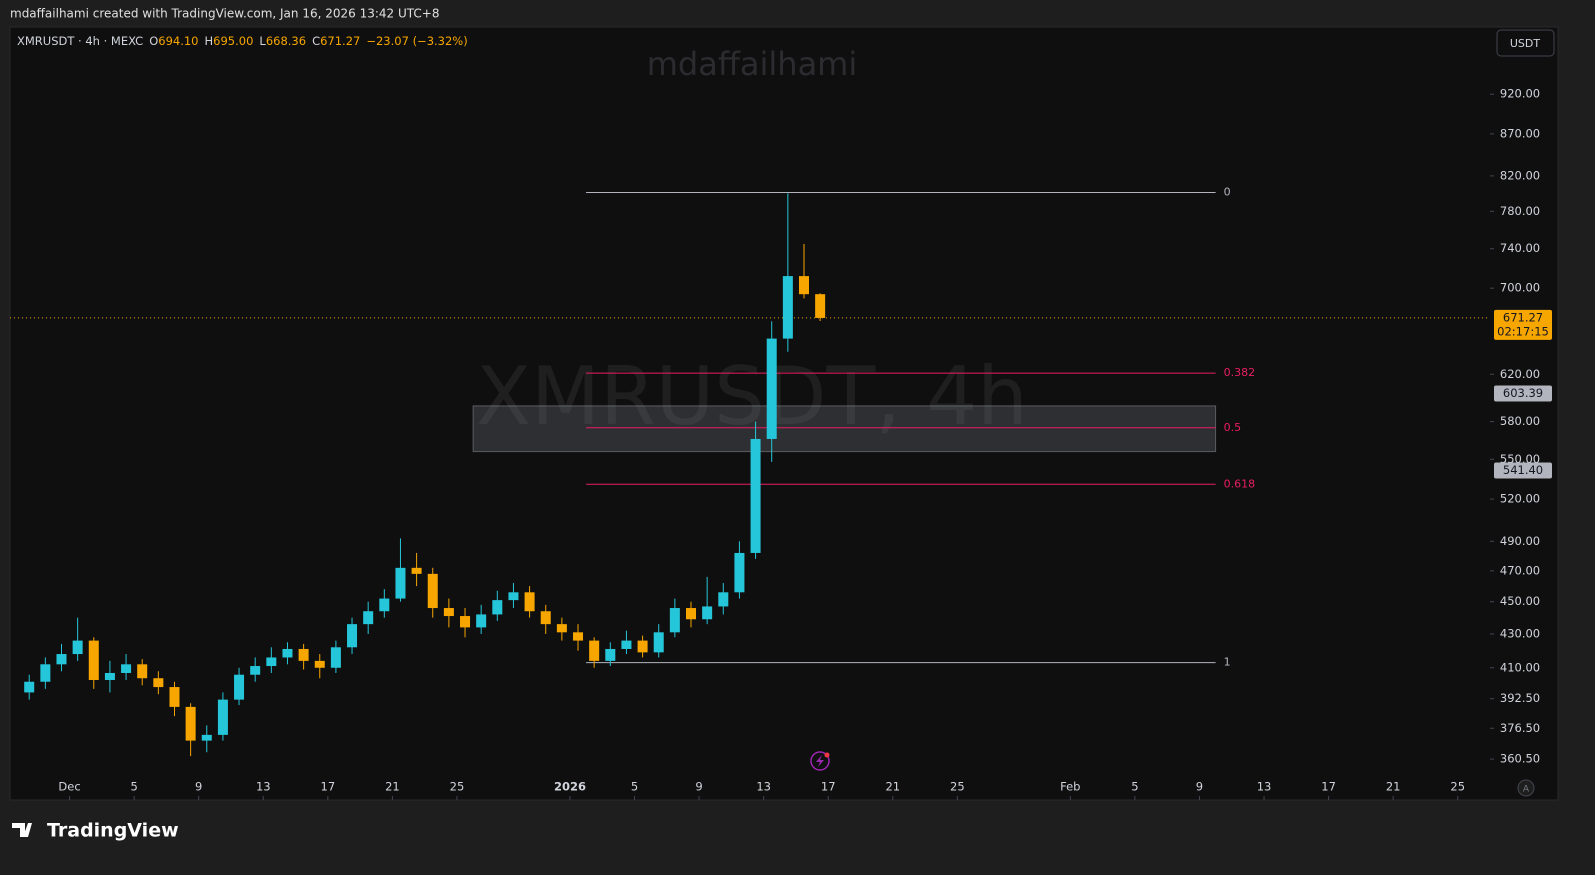 Image resolution: width=1595 pixels, height=875 pixels. Describe the element at coordinates (1523, 317) in the screenshot. I see `last-price-label: 671.27` at that location.